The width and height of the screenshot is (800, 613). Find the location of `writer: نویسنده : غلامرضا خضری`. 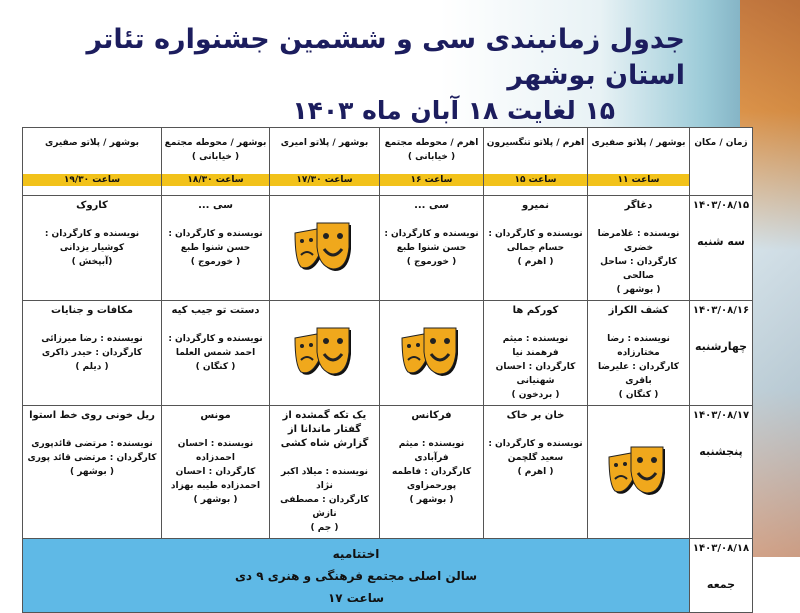

writer: نویسنده : غلامرضا خضری is located at coordinates (638, 241).